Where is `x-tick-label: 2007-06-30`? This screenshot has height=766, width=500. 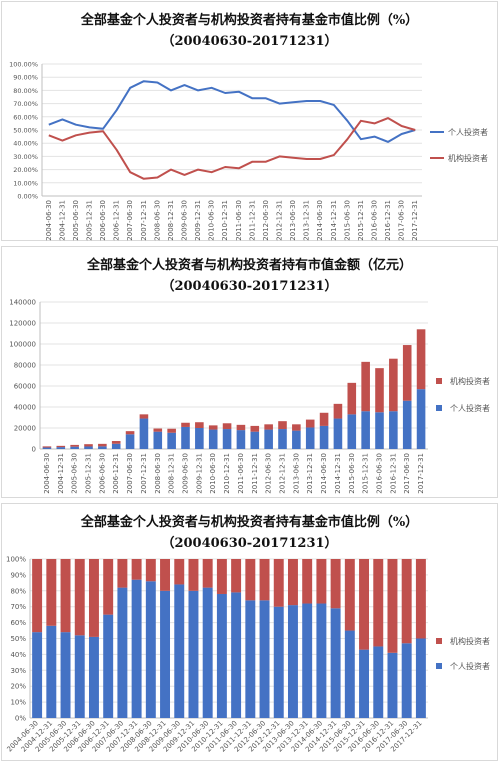 x-tick-label: 2007-06-30 is located at coordinates (130, 473).